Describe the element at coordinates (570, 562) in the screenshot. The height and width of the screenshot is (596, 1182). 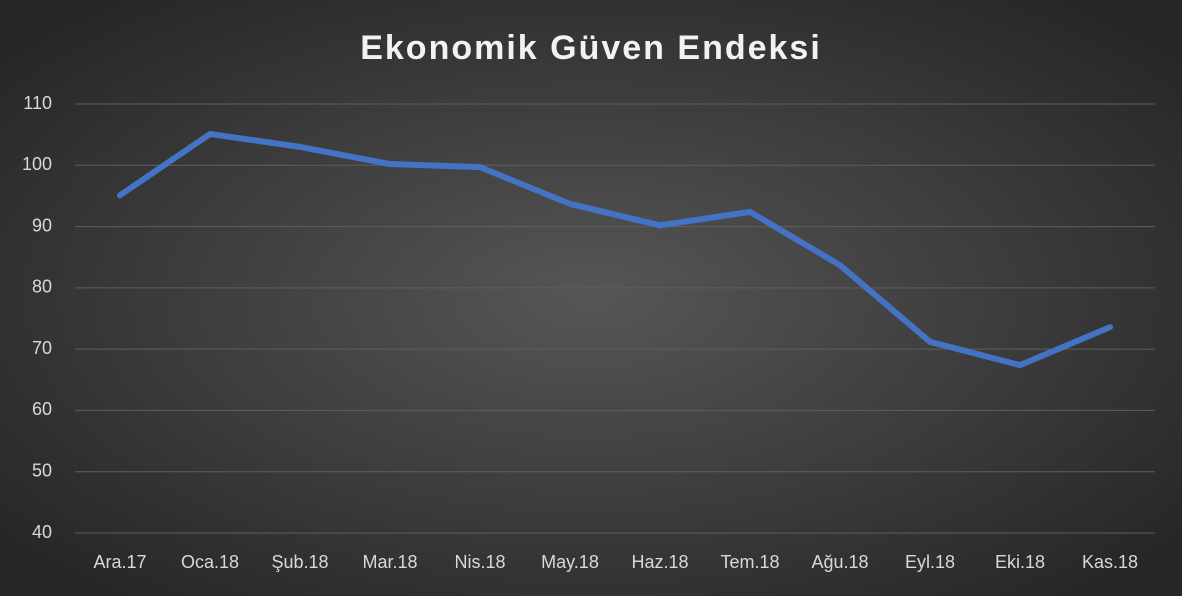
I see `x-tick-label: May.18` at that location.